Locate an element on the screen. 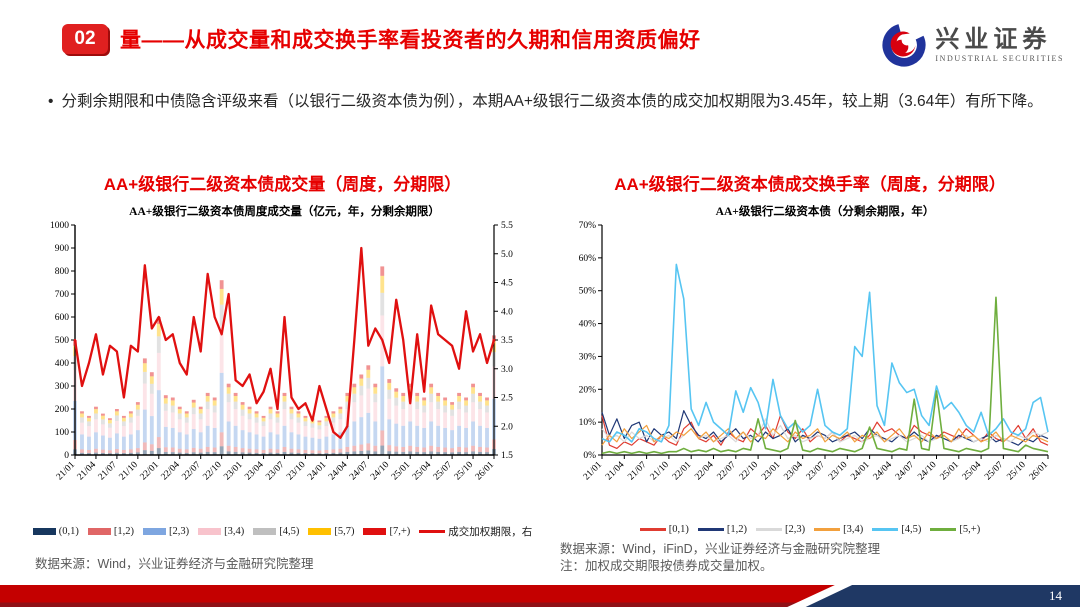 This screenshot has width=1080, height=607. legend-item: [5,+) is located at coordinates (955, 529).